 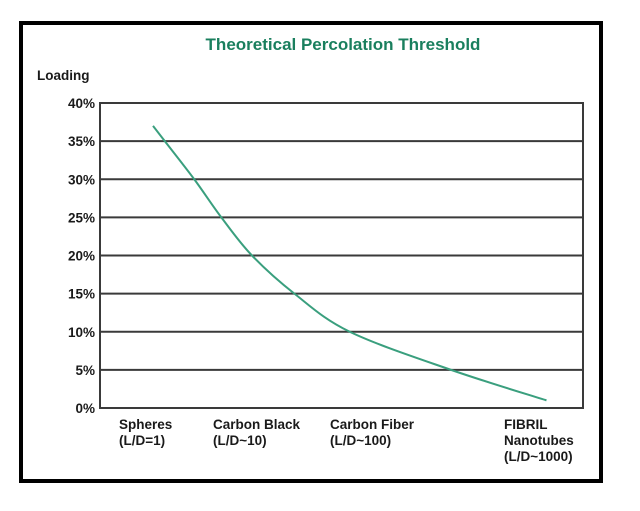 I want to click on x-tick-label: Spheres(L/D=1), so click(x=145, y=432).